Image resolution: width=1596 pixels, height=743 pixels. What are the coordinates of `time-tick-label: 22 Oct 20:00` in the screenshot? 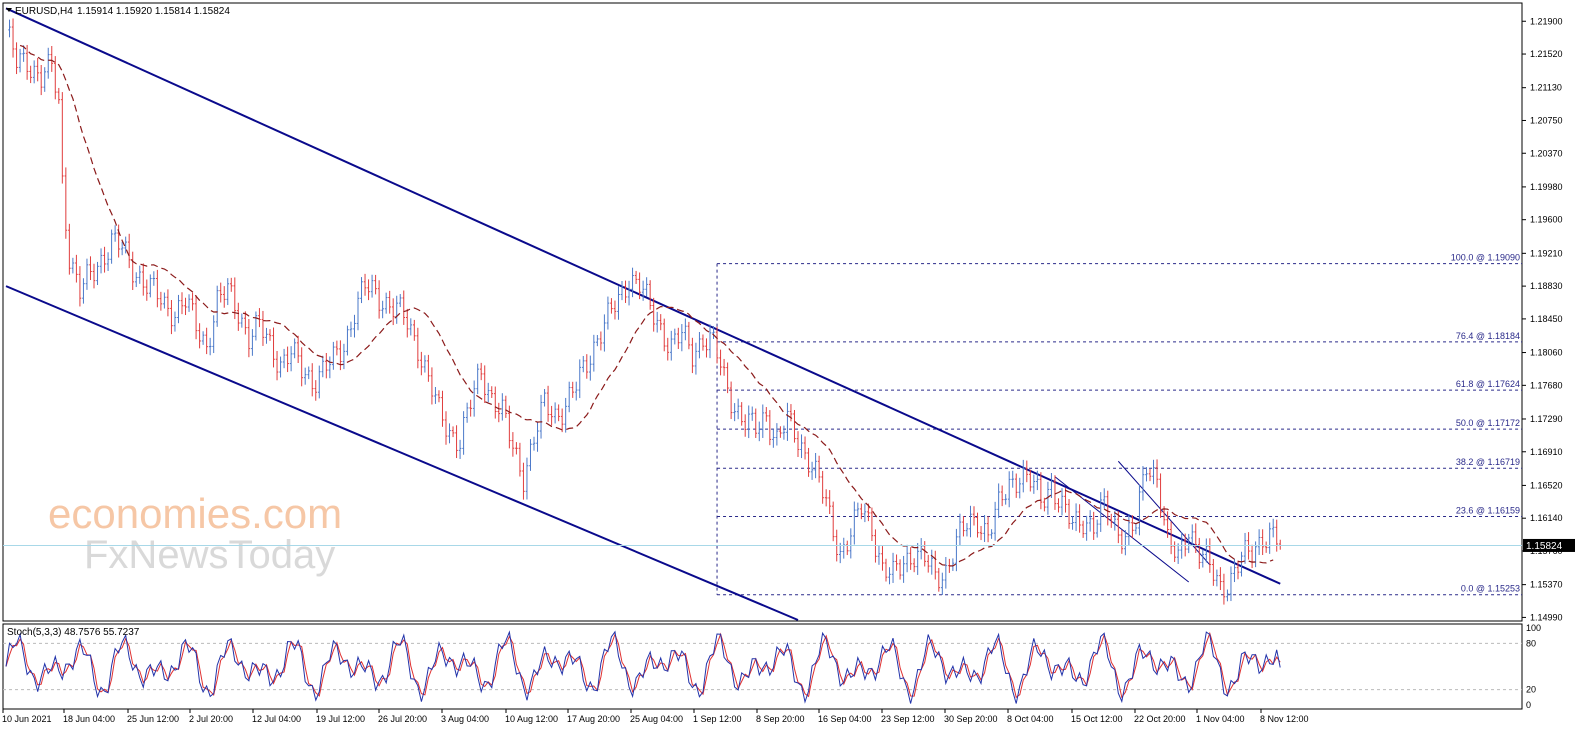 It's located at (1160, 719).